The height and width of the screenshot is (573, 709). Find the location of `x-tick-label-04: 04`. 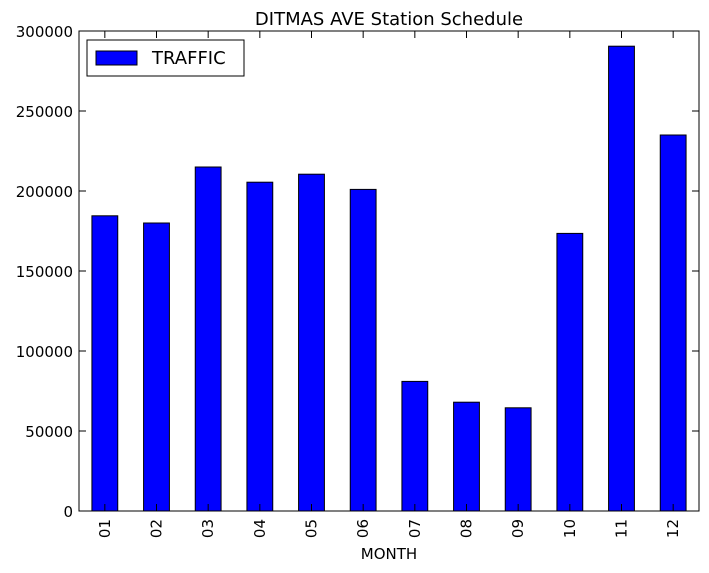

x-tick-label-04: 04 is located at coordinates (260, 528).